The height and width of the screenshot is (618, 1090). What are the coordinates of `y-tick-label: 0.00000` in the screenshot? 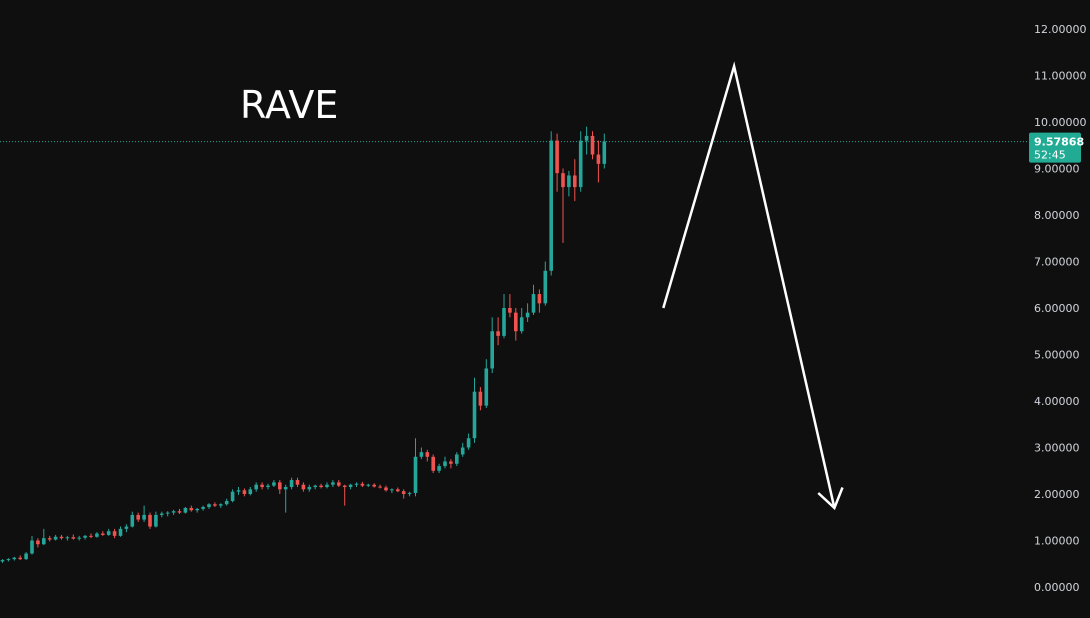 It's located at (1057, 587).